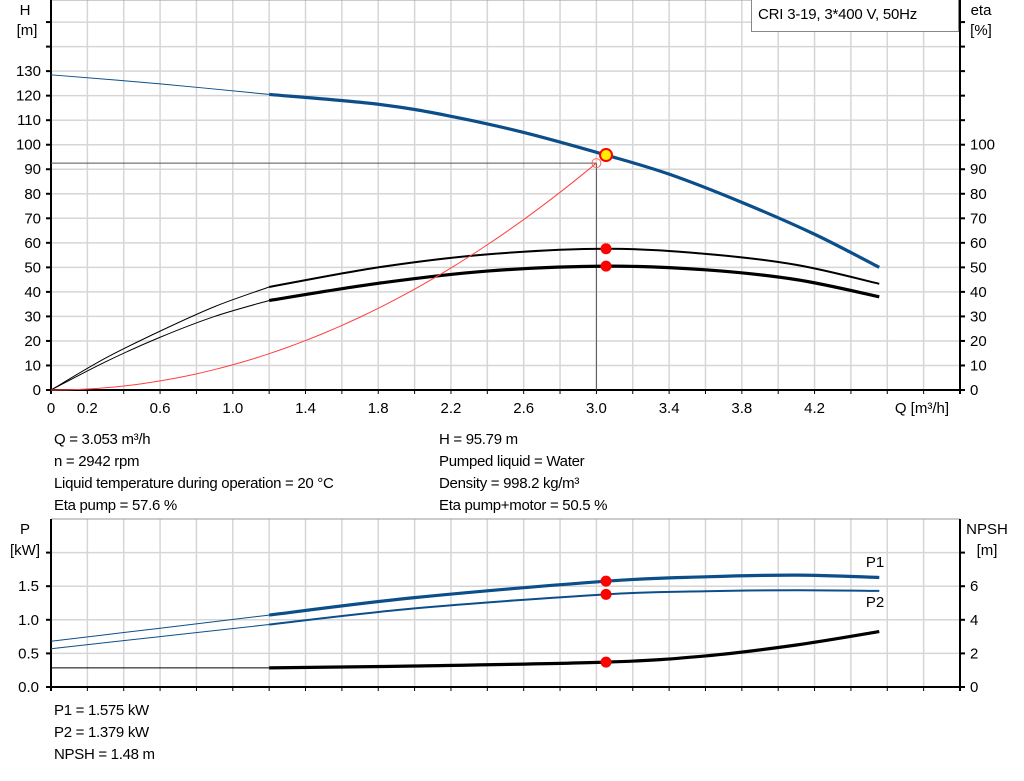 This screenshot has width=1024, height=781. I want to click on y-tick-label-left: 1.5, so click(28, 586).